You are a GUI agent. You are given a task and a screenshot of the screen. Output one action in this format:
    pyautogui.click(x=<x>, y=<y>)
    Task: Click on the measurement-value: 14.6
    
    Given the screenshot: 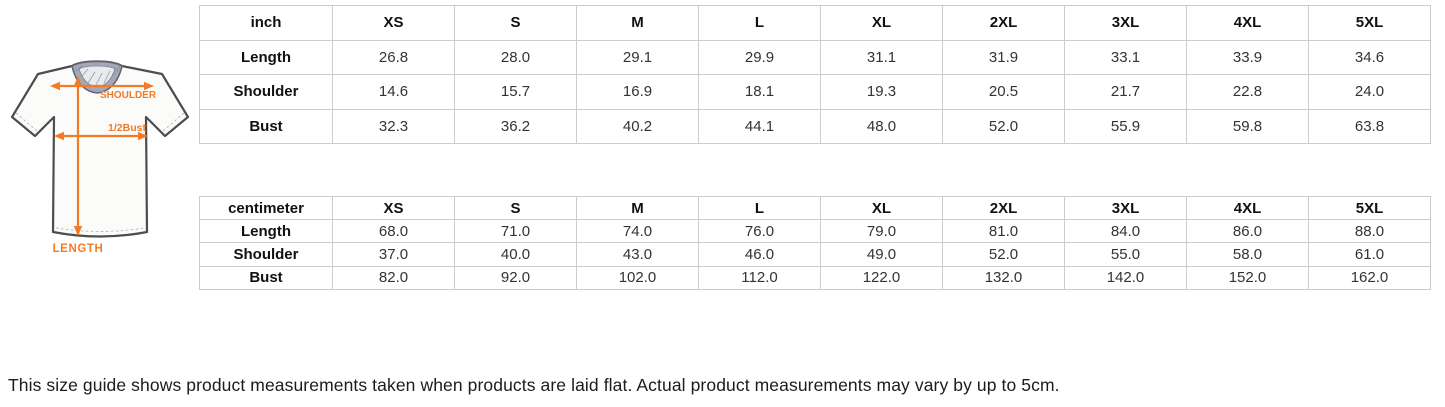 What is the action you would take?
    pyautogui.click(x=393, y=92)
    